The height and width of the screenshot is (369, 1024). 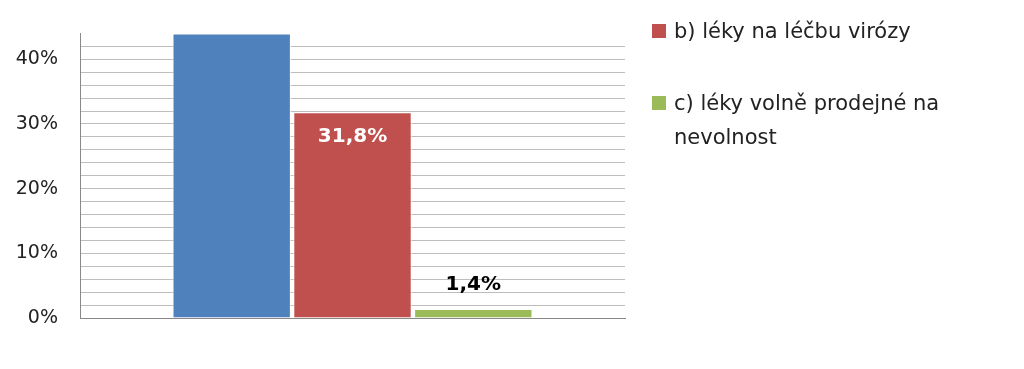 I want to click on y-tick-label: 0%, so click(x=42, y=315).